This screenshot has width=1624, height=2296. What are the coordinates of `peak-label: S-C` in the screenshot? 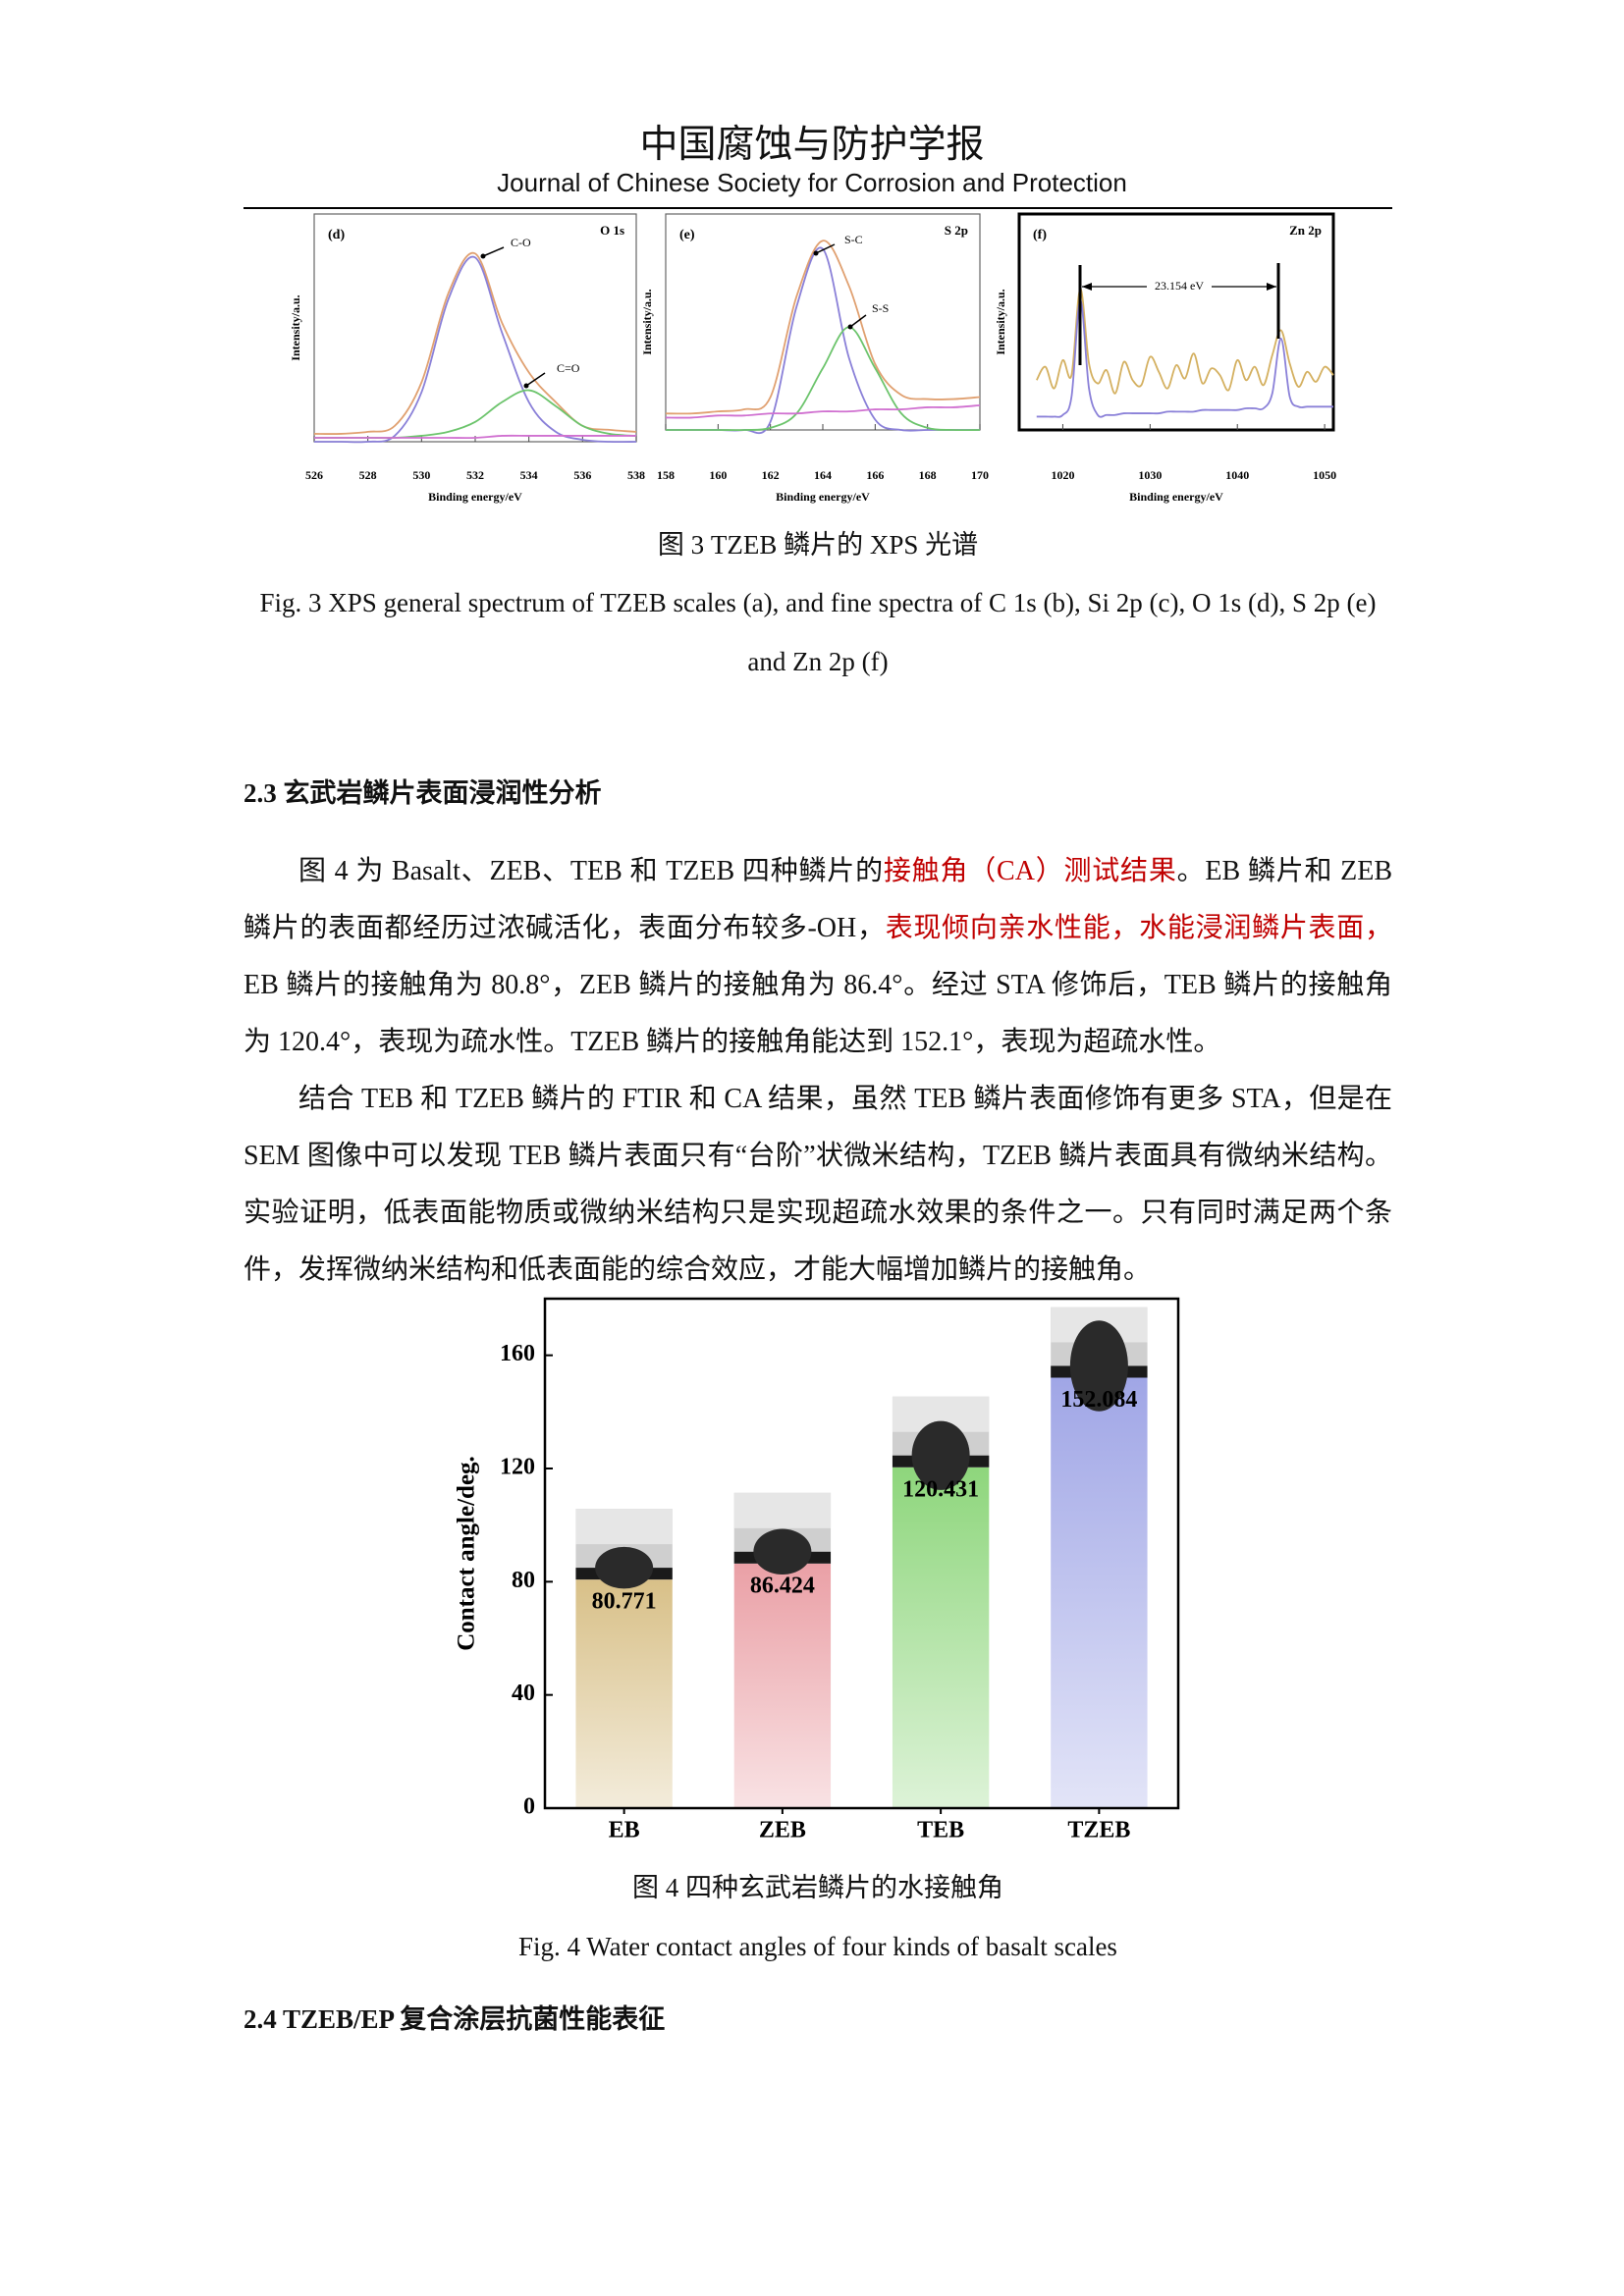 It's located at (853, 239).